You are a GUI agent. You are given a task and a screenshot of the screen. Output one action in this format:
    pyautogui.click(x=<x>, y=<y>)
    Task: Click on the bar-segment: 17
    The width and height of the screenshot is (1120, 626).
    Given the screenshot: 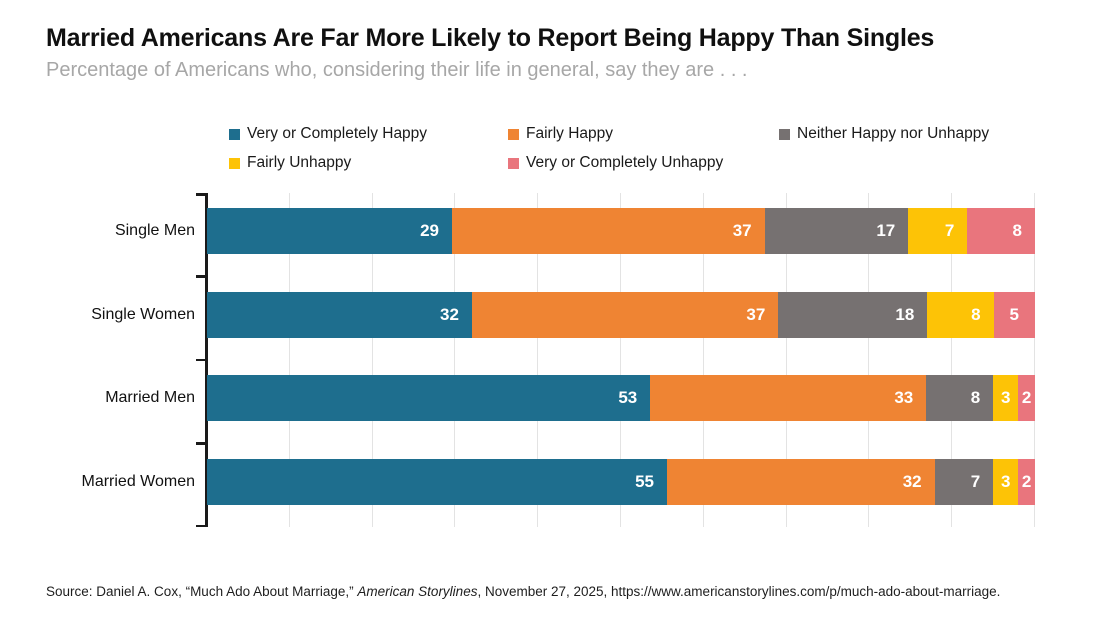 What is the action you would take?
    pyautogui.click(x=836, y=231)
    